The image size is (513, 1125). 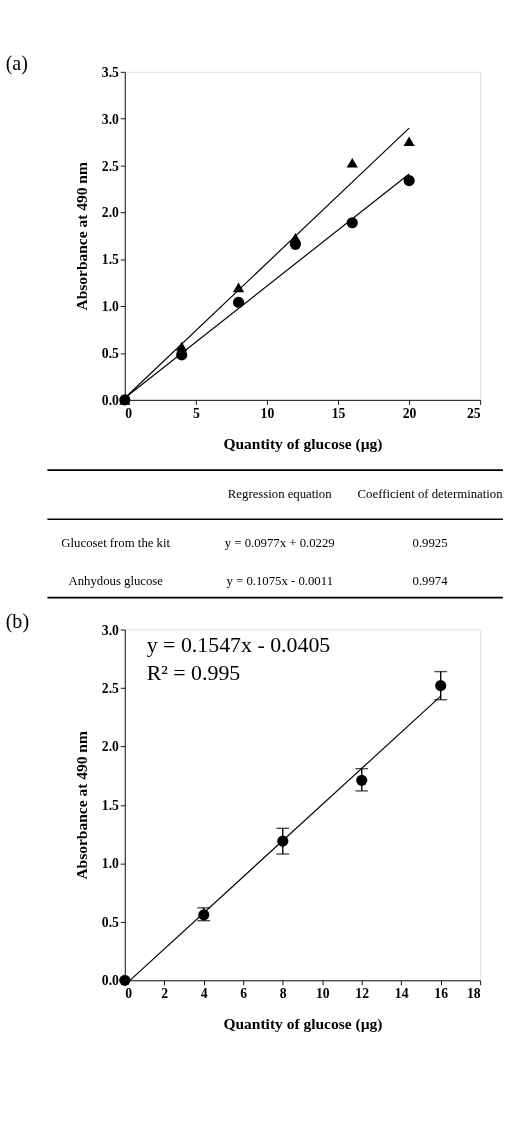 I want to click on text: 0.9925, so click(x=430, y=542).